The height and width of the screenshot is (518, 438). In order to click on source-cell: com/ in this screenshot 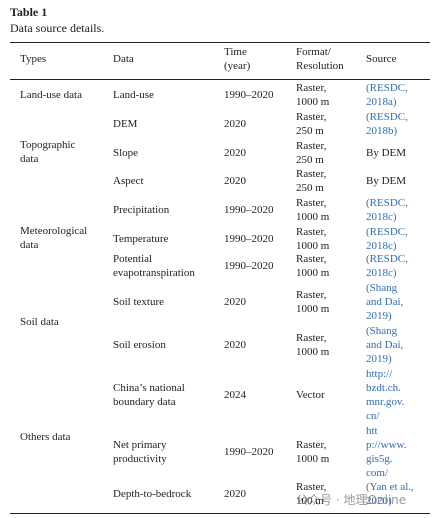, I will do `click(377, 473)`.